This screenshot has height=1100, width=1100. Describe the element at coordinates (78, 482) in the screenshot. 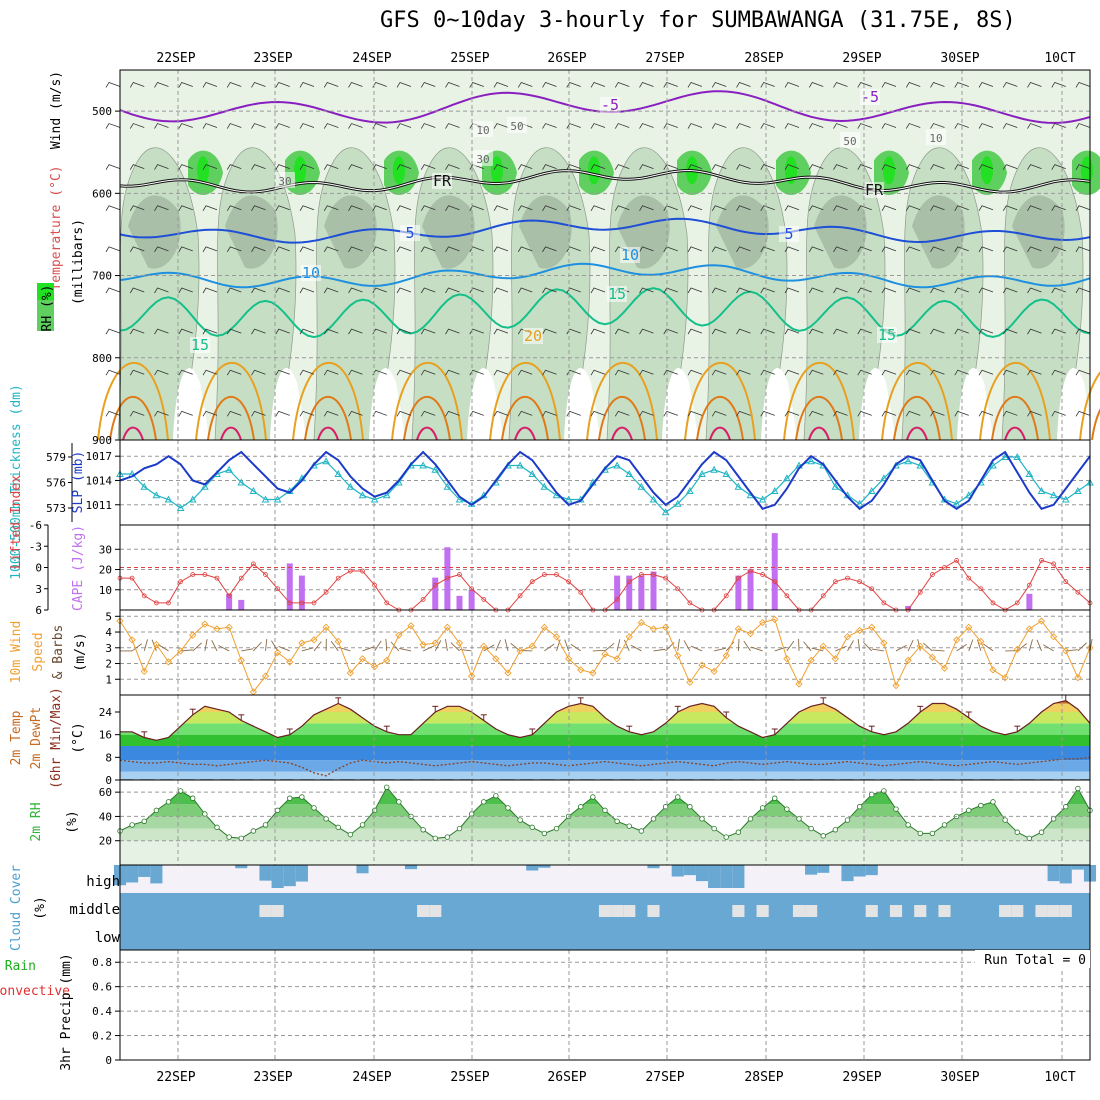

I see `slp-ylabel: SLP (mb)` at that location.